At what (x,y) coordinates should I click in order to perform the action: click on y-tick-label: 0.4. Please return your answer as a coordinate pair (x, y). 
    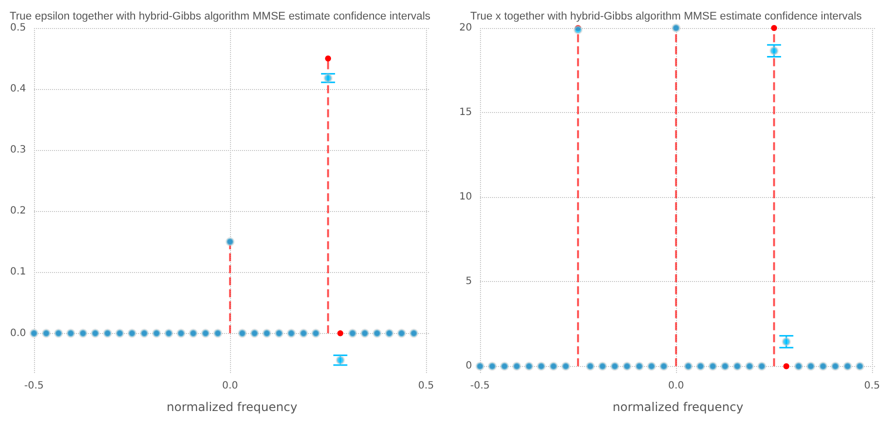
    Looking at the image, I should click on (18, 89).